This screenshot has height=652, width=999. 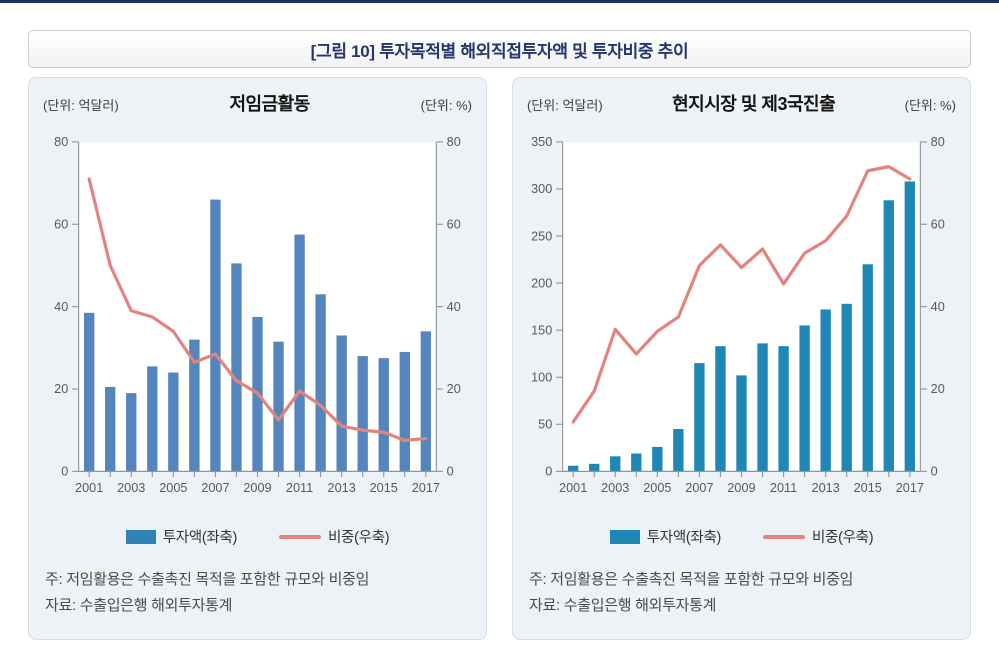 What do you see at coordinates (499, 1) in the screenshot?
I see `top-rule` at bounding box center [499, 1].